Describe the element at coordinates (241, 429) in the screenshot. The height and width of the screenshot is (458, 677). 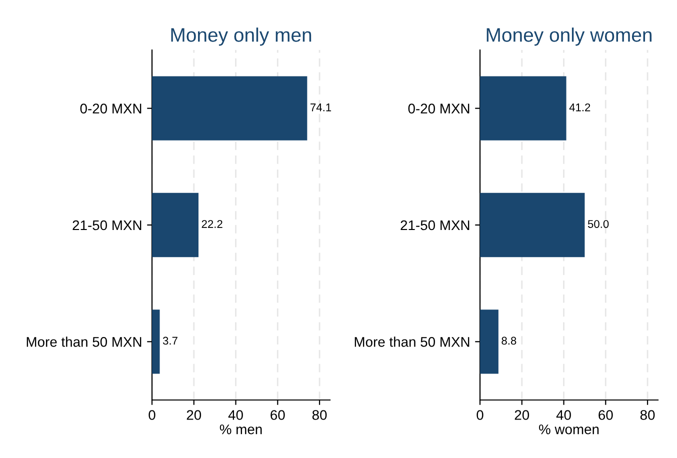
I see `x-axis-title: % men` at that location.